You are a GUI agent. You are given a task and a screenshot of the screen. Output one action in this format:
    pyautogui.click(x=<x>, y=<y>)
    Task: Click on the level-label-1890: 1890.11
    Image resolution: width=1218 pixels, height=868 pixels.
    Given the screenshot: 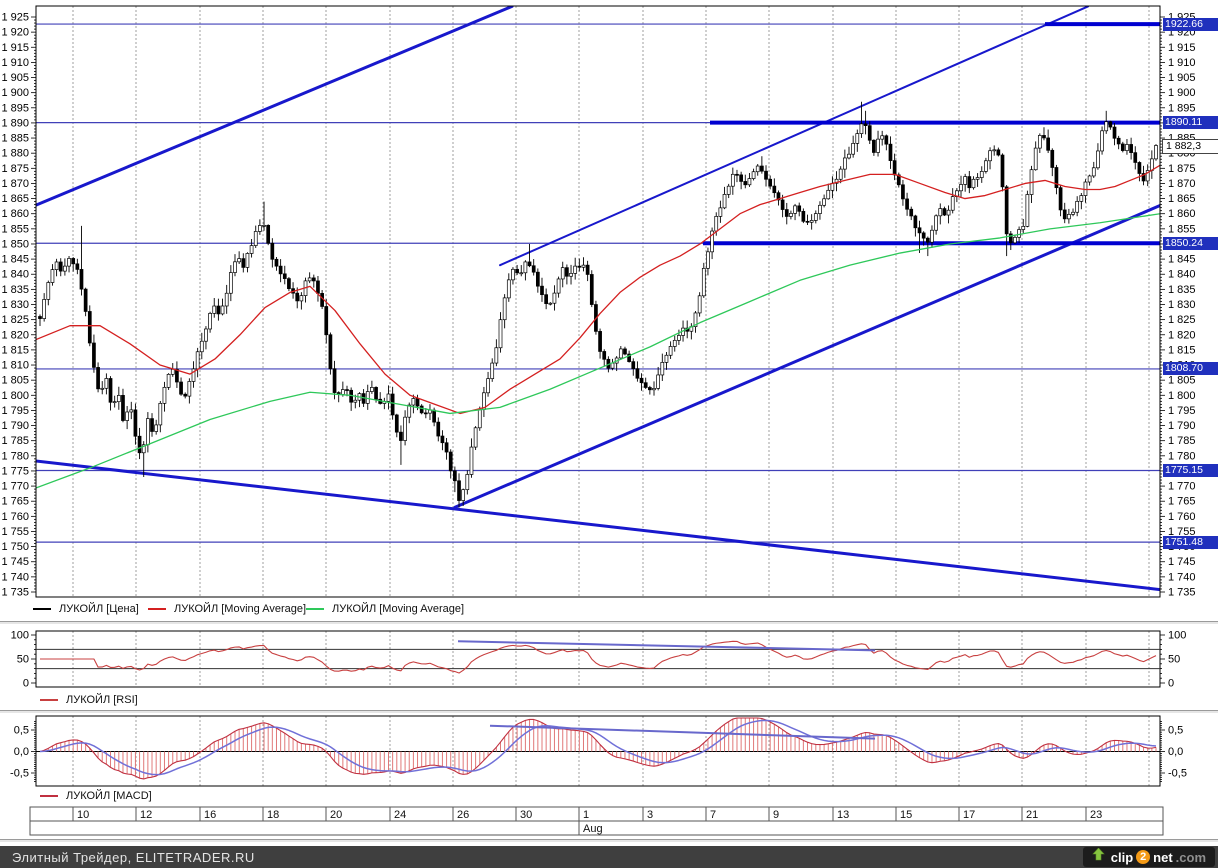 What is the action you would take?
    pyautogui.click(x=1190, y=122)
    